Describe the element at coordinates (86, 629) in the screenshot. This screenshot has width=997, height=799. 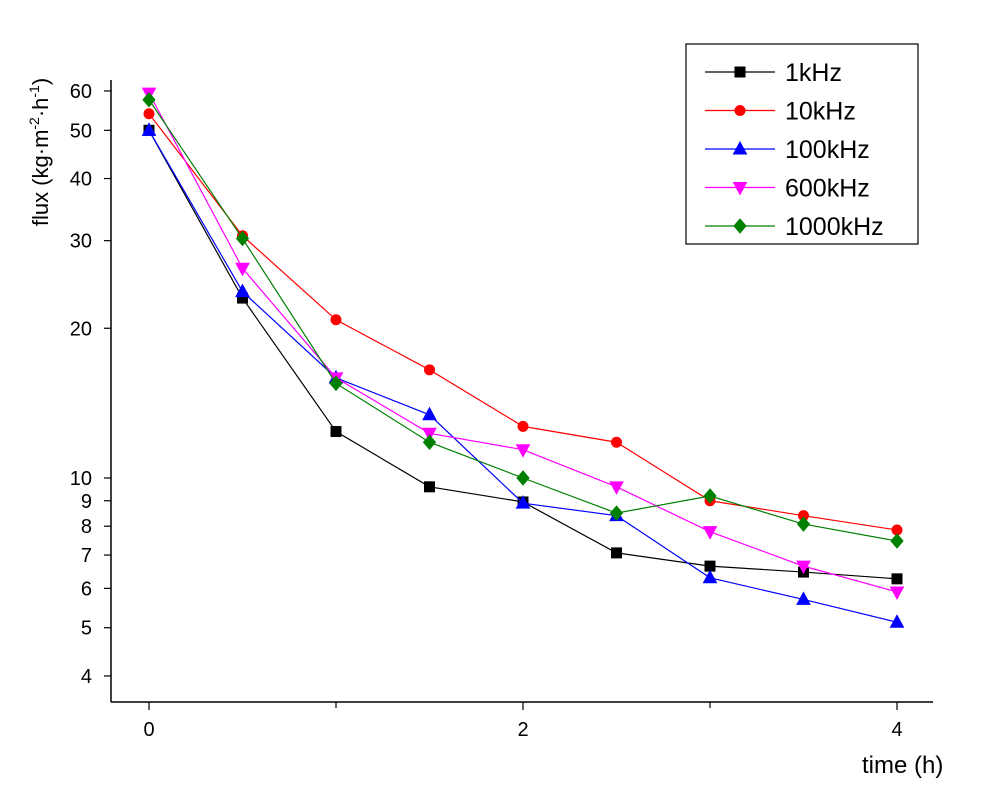
I see `y-tick-label: 5` at that location.